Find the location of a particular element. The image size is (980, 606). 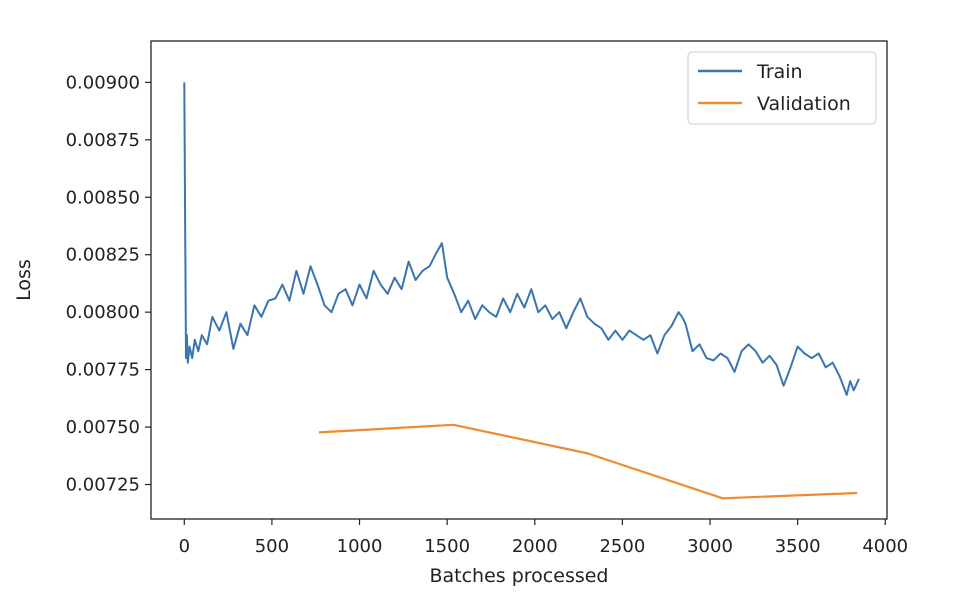

y-tick-label: 0.00800 is located at coordinates (103, 312).